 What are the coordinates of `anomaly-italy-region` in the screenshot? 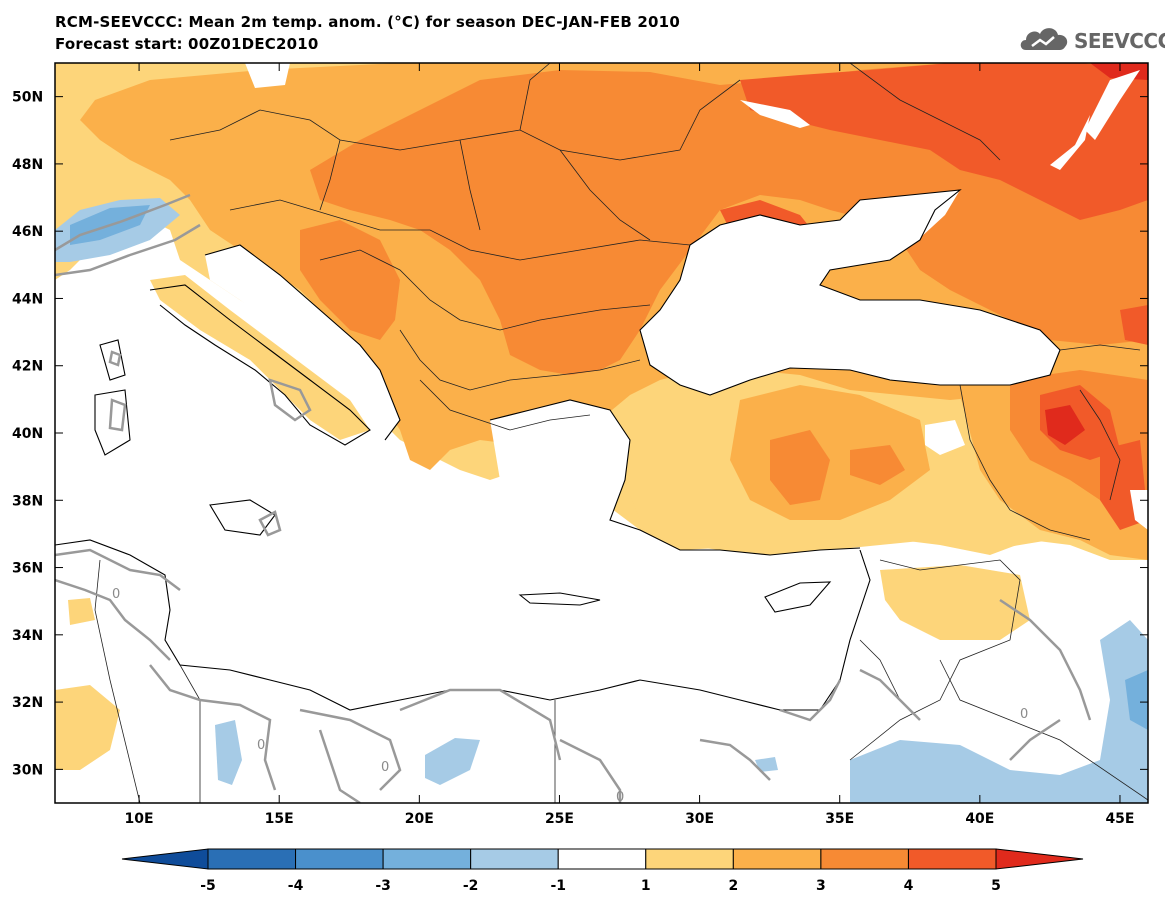 It's located at (260, 357).